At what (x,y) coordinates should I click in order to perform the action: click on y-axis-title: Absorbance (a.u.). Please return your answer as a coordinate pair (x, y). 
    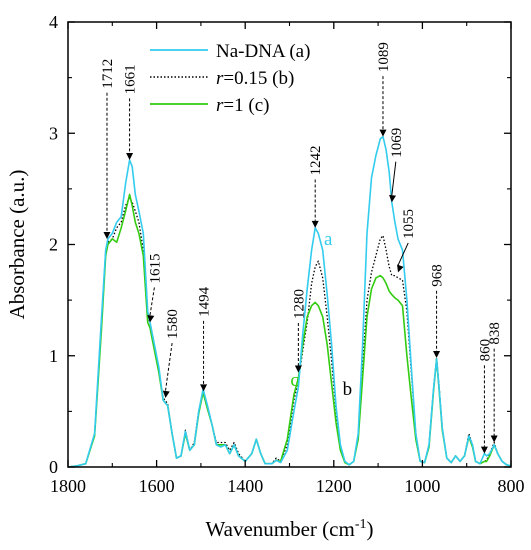
    Looking at the image, I should click on (17, 245).